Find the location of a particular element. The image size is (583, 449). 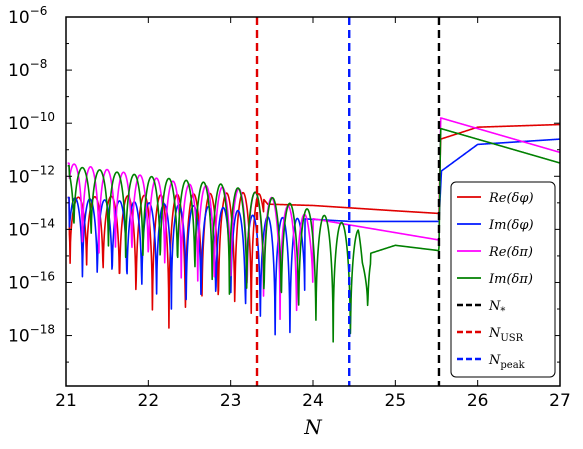

x-tick-label: 26 is located at coordinates (478, 401).